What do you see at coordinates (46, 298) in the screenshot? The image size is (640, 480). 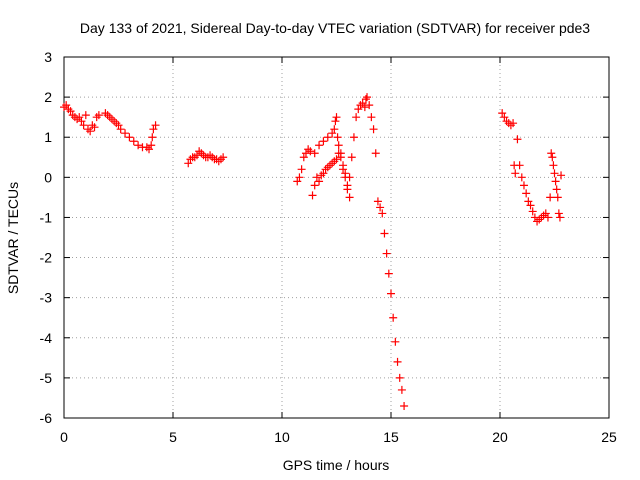 I see `y-tick-label: -3` at bounding box center [46, 298].